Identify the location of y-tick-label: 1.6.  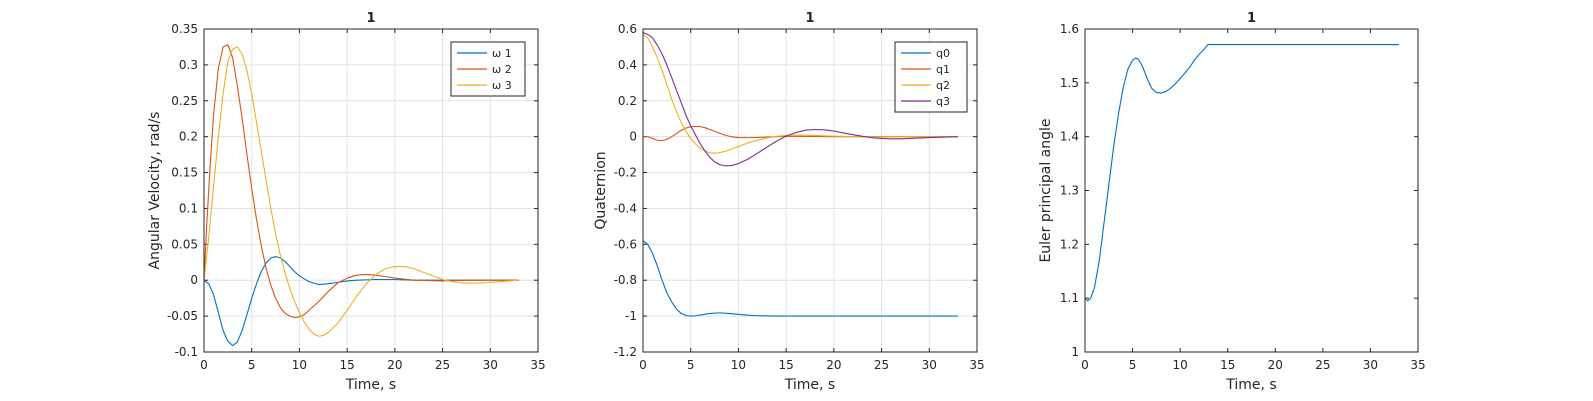
(1069, 29).